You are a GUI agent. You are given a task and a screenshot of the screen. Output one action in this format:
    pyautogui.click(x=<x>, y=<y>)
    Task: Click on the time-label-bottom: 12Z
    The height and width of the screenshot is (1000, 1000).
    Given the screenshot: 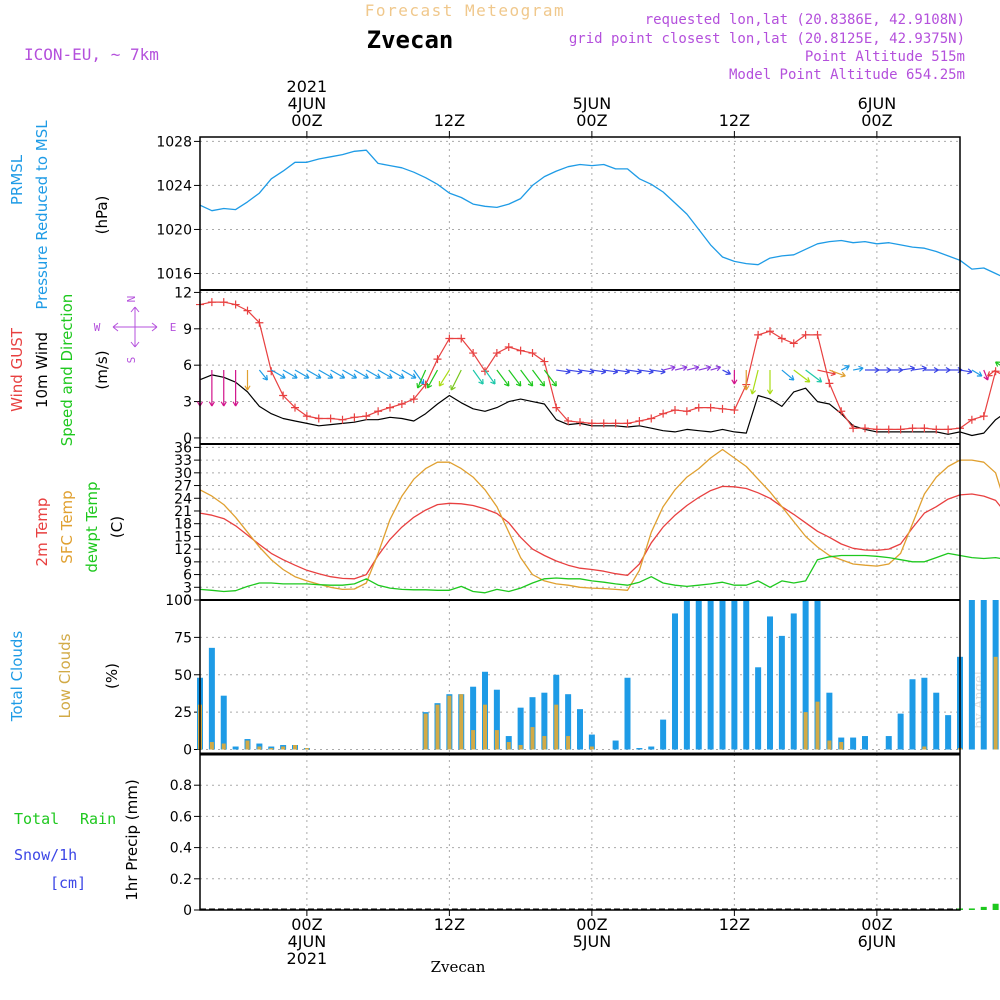 What is the action you would take?
    pyautogui.click(x=734, y=924)
    